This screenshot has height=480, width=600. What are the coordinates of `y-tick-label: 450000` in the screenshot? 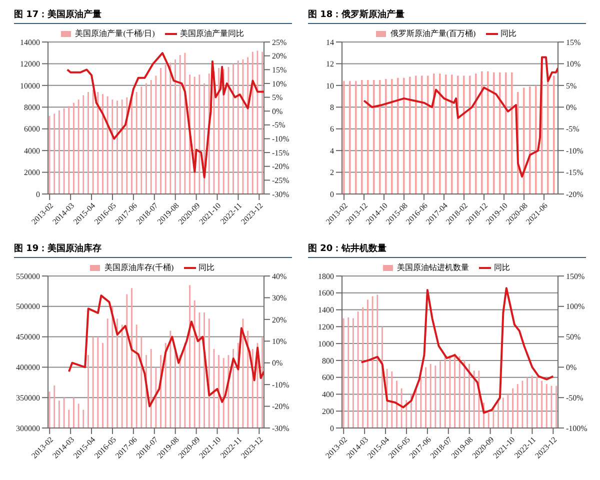 It's located at (28, 337).